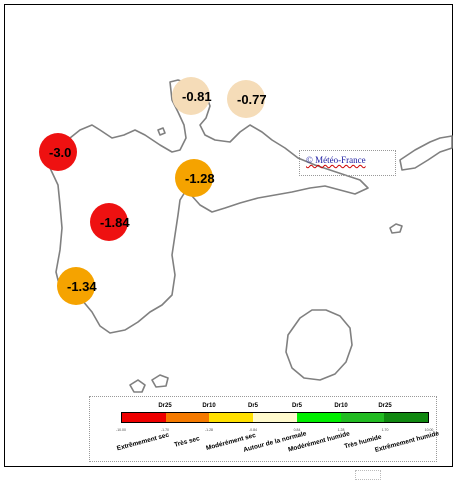 This screenshot has height=481, width=458. What do you see at coordinates (143, 442) in the screenshot?
I see `legend-category-label: Extrêmement sec` at bounding box center [143, 442].